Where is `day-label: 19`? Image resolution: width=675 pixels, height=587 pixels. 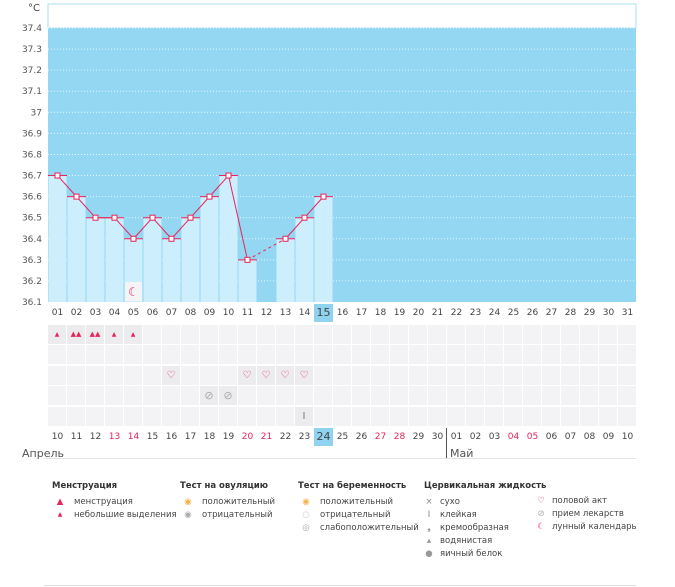
day-label: 19 is located at coordinates (399, 313).